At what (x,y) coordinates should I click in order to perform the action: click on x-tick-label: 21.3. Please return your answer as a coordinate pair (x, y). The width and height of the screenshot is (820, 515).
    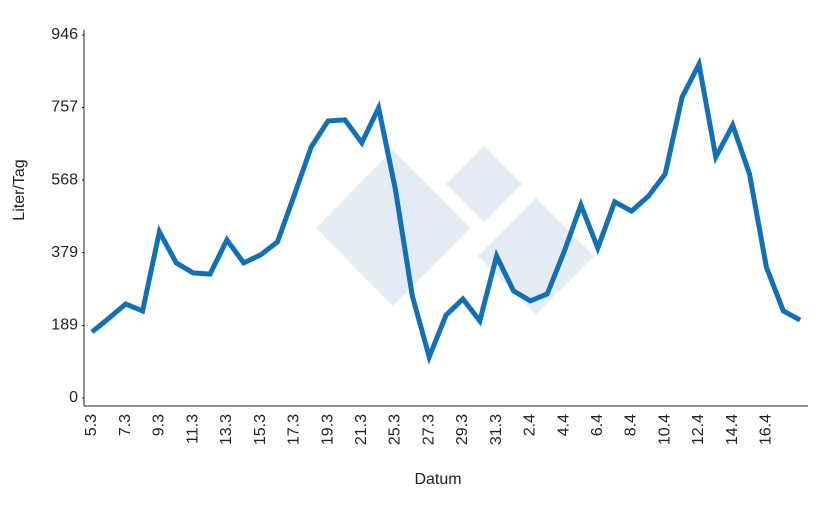
    Looking at the image, I should click on (361, 429).